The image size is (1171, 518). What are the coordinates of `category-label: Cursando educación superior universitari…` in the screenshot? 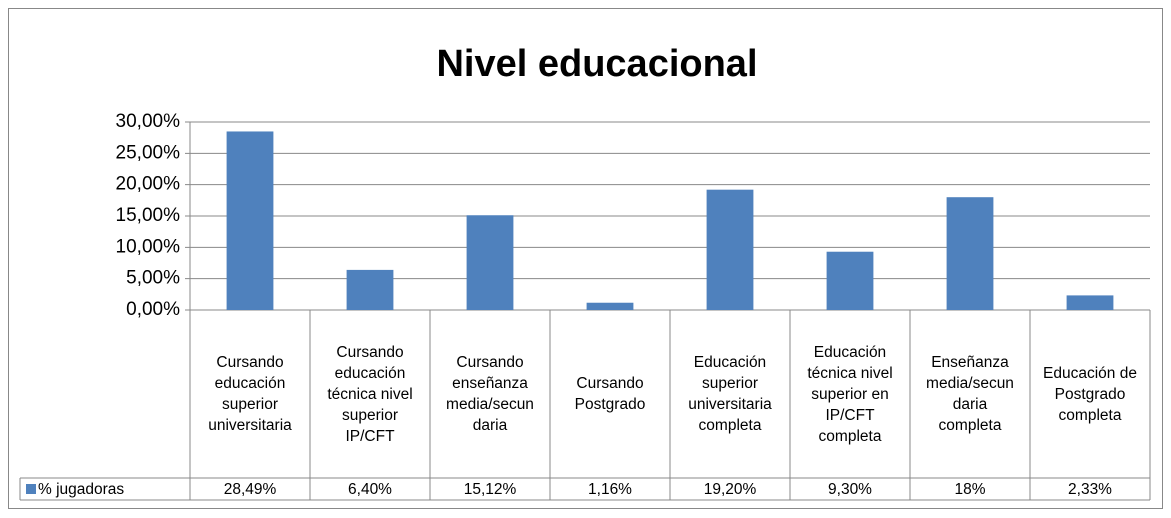 It's located at (250, 394).